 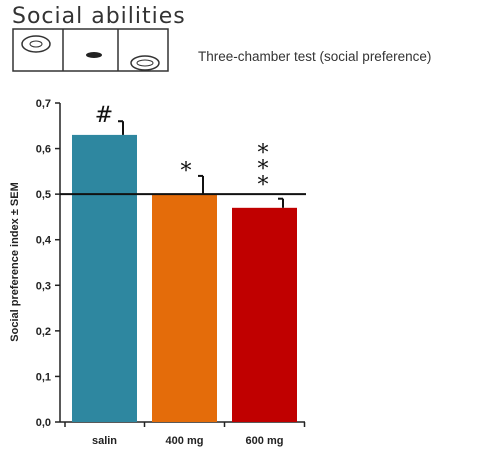 I want to click on y-tick-label: 0,2, so click(x=43, y=332).